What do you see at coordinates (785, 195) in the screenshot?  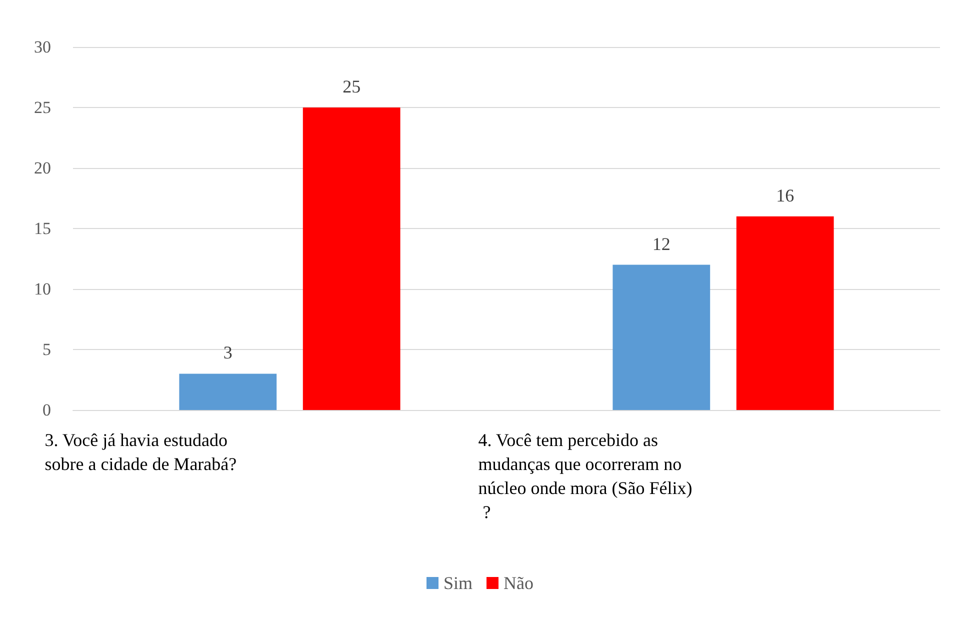 I see `data-label: 16` at bounding box center [785, 195].